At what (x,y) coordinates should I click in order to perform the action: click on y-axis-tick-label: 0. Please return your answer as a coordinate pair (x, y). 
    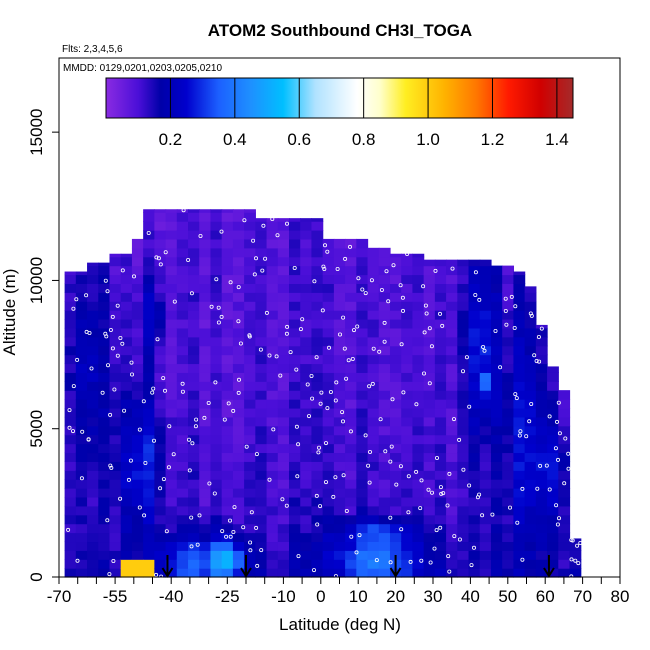
    Looking at the image, I should click on (36, 576).